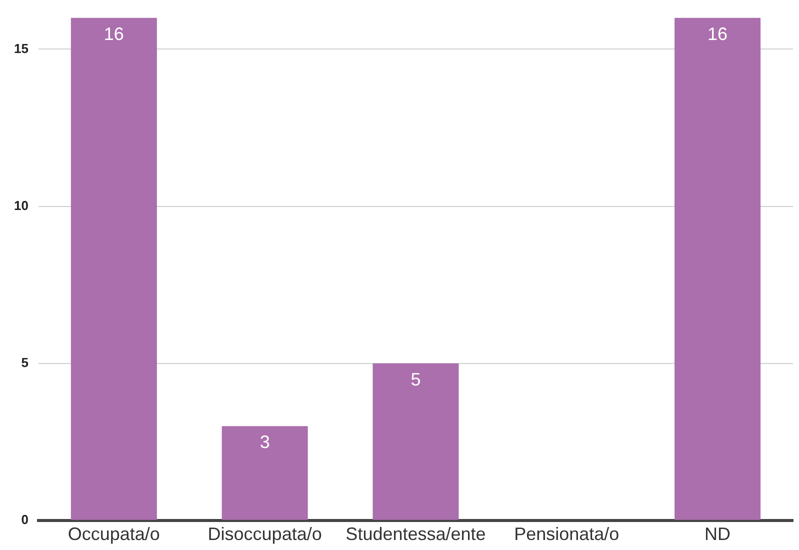 This screenshot has width=799, height=550. I want to click on x-tick-label: Disoccupata/o, so click(265, 534).